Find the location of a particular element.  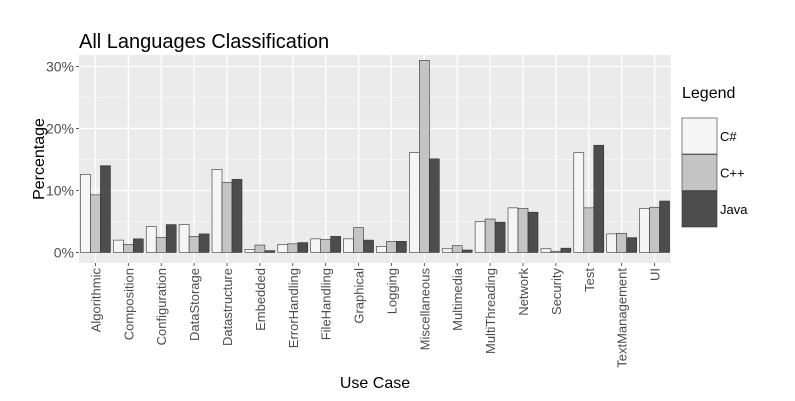

legend: Legend C# C++ Java is located at coordinates (714, 156).